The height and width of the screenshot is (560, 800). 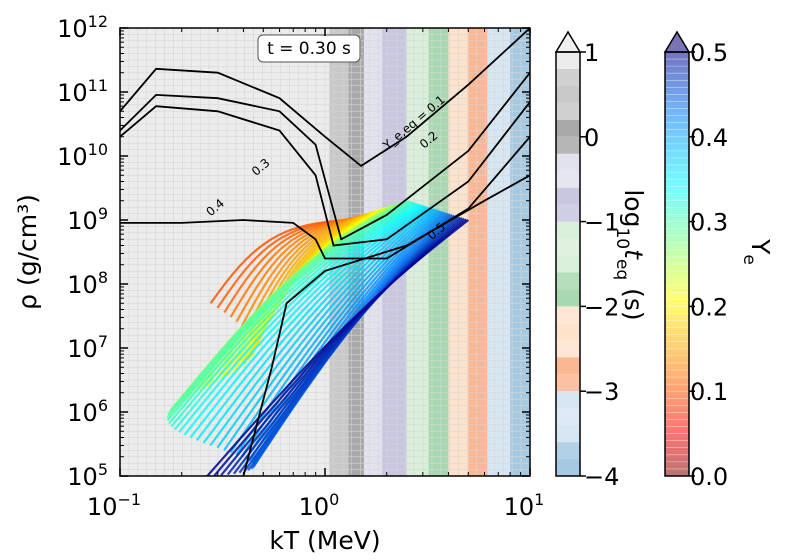 I want to click on y-tick-label-1: 10⁶, so click(x=87, y=411).